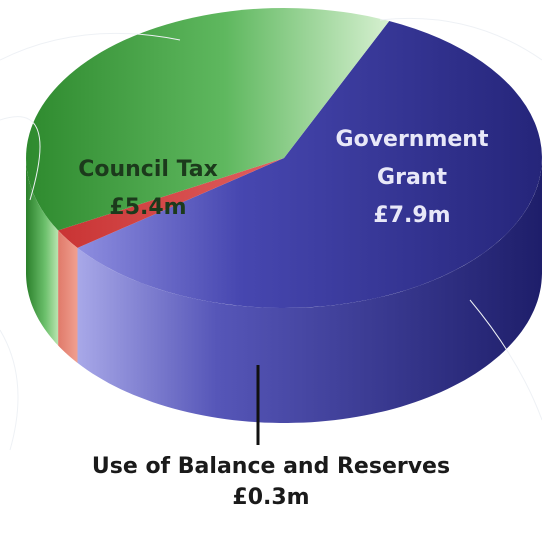  I want to click on reserves-label: Use of Balance and Reserves, so click(271, 466).